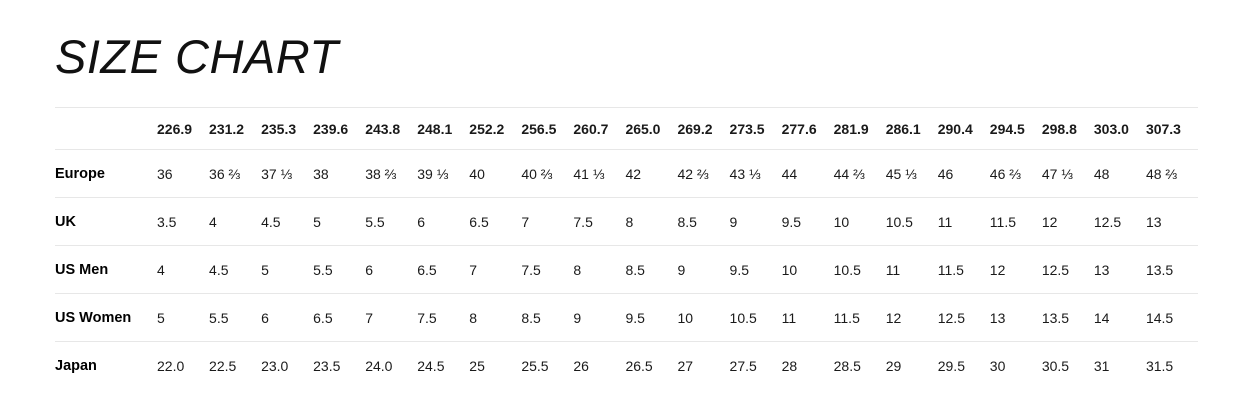 This screenshot has width=1237, height=414. Describe the element at coordinates (1005, 173) in the screenshot. I see `size-cell: 46 ⅔` at that location.